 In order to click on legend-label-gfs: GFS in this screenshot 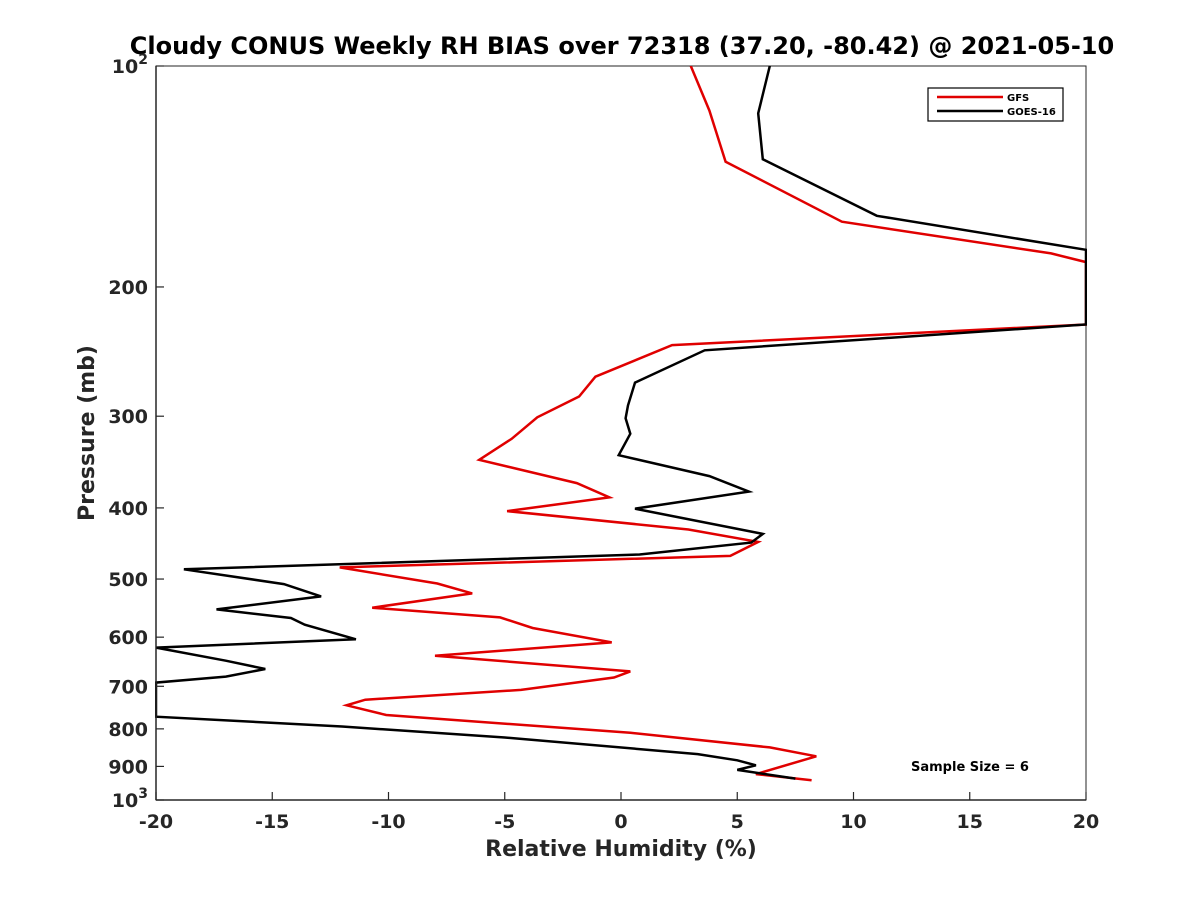, I will do `click(1018, 98)`.